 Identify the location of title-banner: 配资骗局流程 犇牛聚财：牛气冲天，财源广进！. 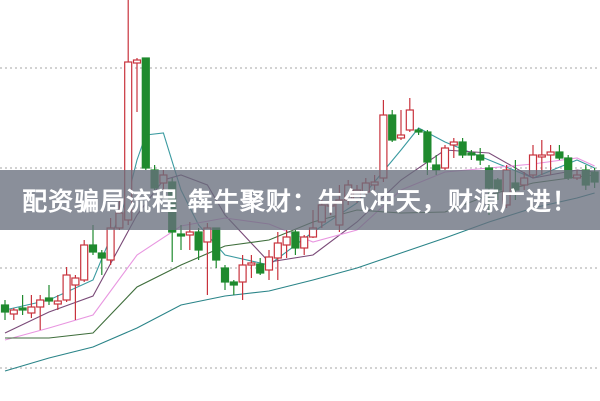
(300, 200).